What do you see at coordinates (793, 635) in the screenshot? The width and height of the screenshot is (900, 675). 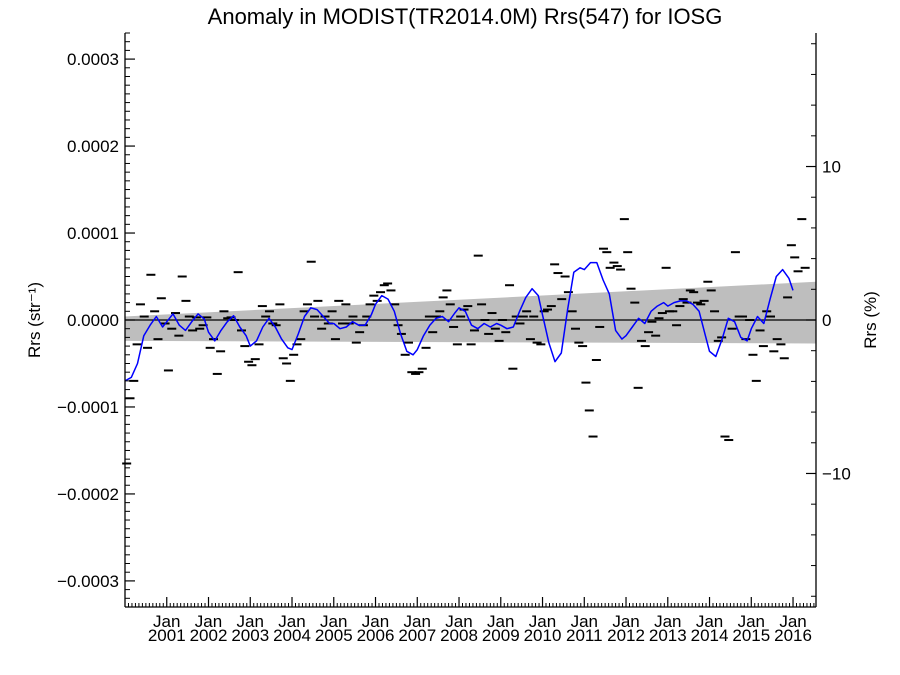 I see `x-tick-label-year-15: 2016` at bounding box center [793, 635].